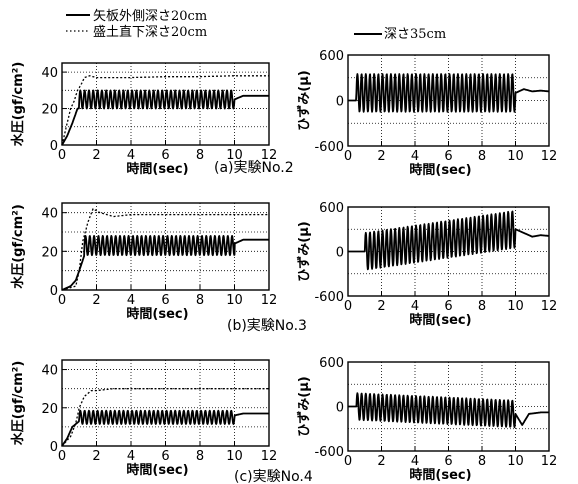 This screenshot has width=578, height=484. Describe the element at coordinates (150, 32) in the screenshot. I see `legend-label-under-embankment: 盛土直下深さ20cm` at that location.